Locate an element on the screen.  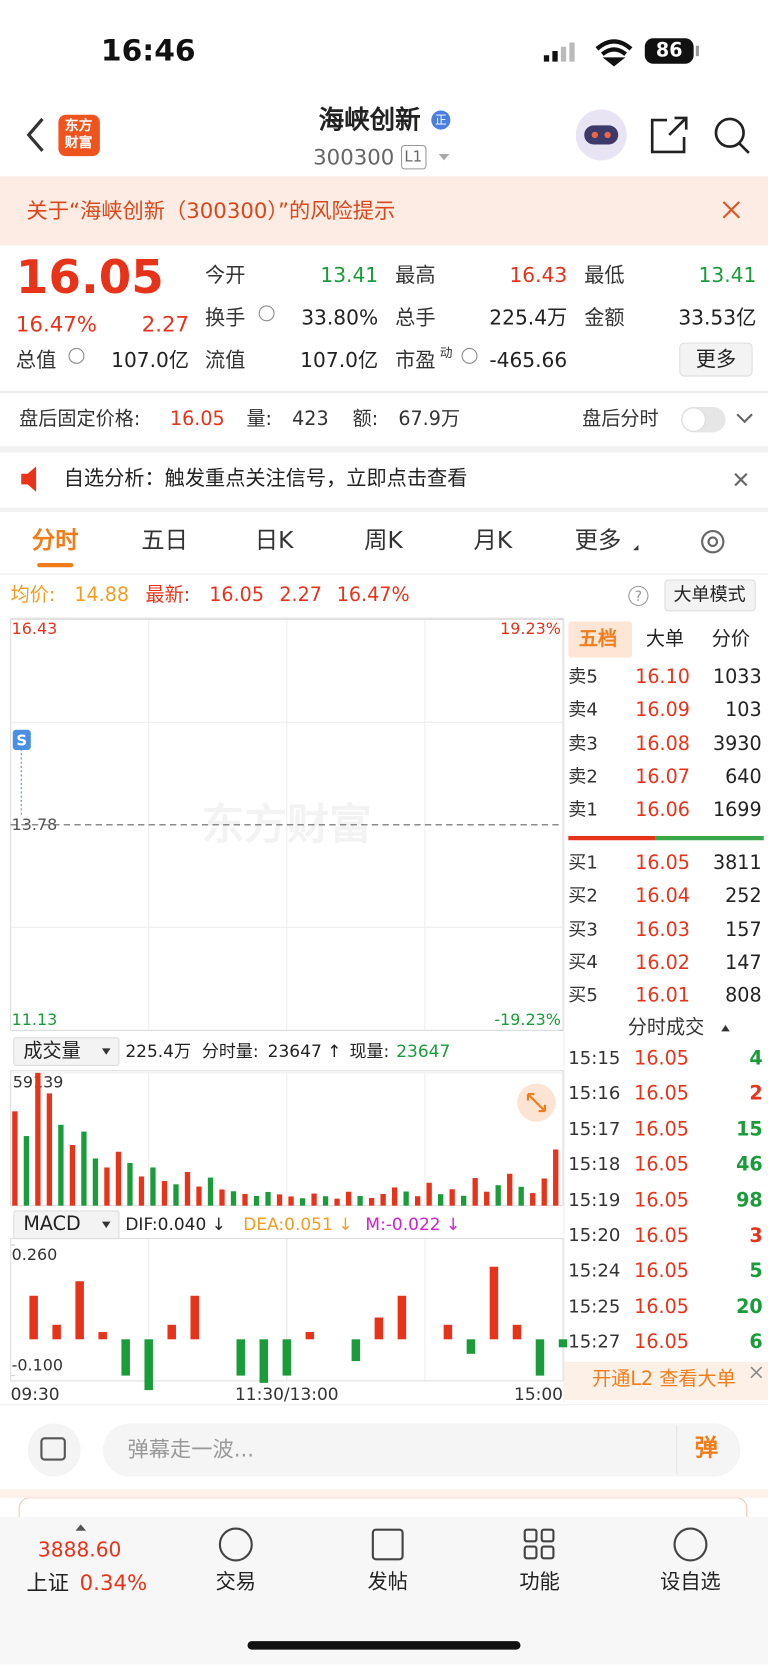
search-button is located at coordinates (729, 132).